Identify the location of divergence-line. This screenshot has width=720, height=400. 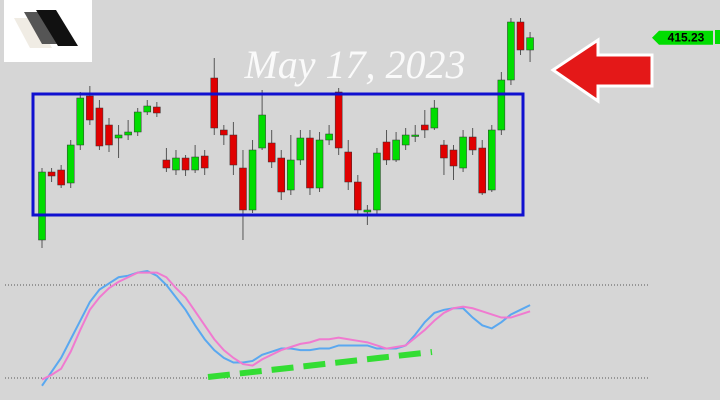
(320, 364).